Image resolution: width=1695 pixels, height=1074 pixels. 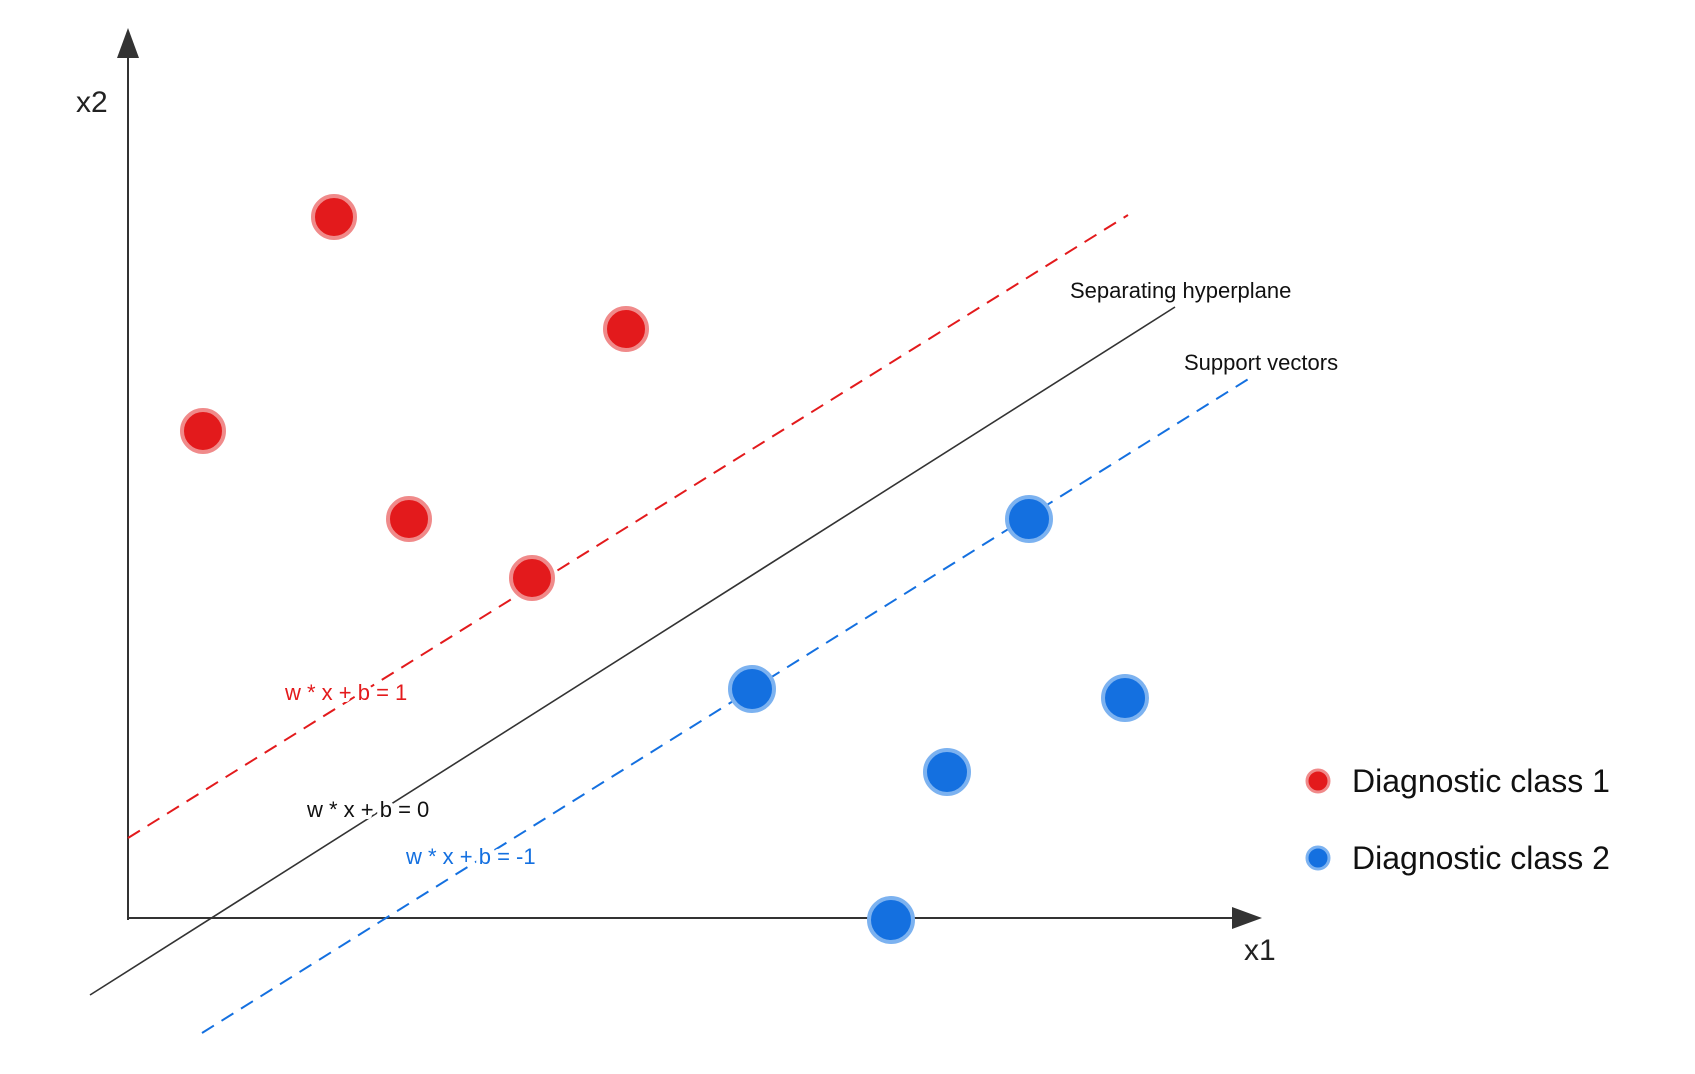 I want to click on x-axis-label: x1, so click(x=1260, y=950).